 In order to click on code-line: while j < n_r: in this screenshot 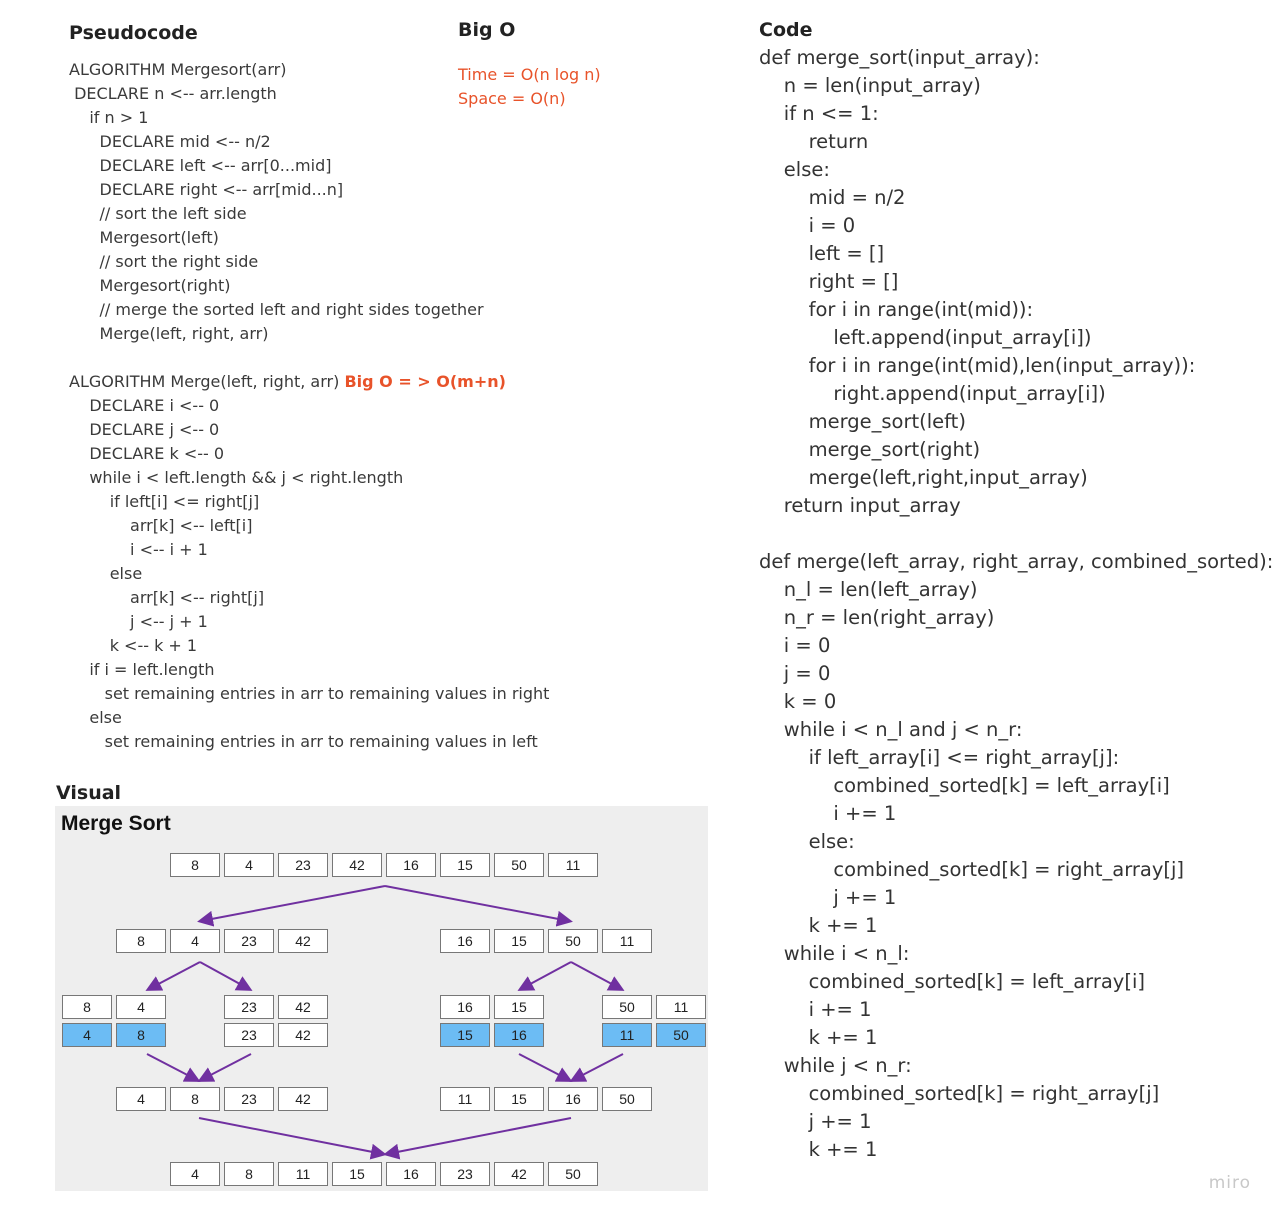, I will do `click(835, 1065)`.